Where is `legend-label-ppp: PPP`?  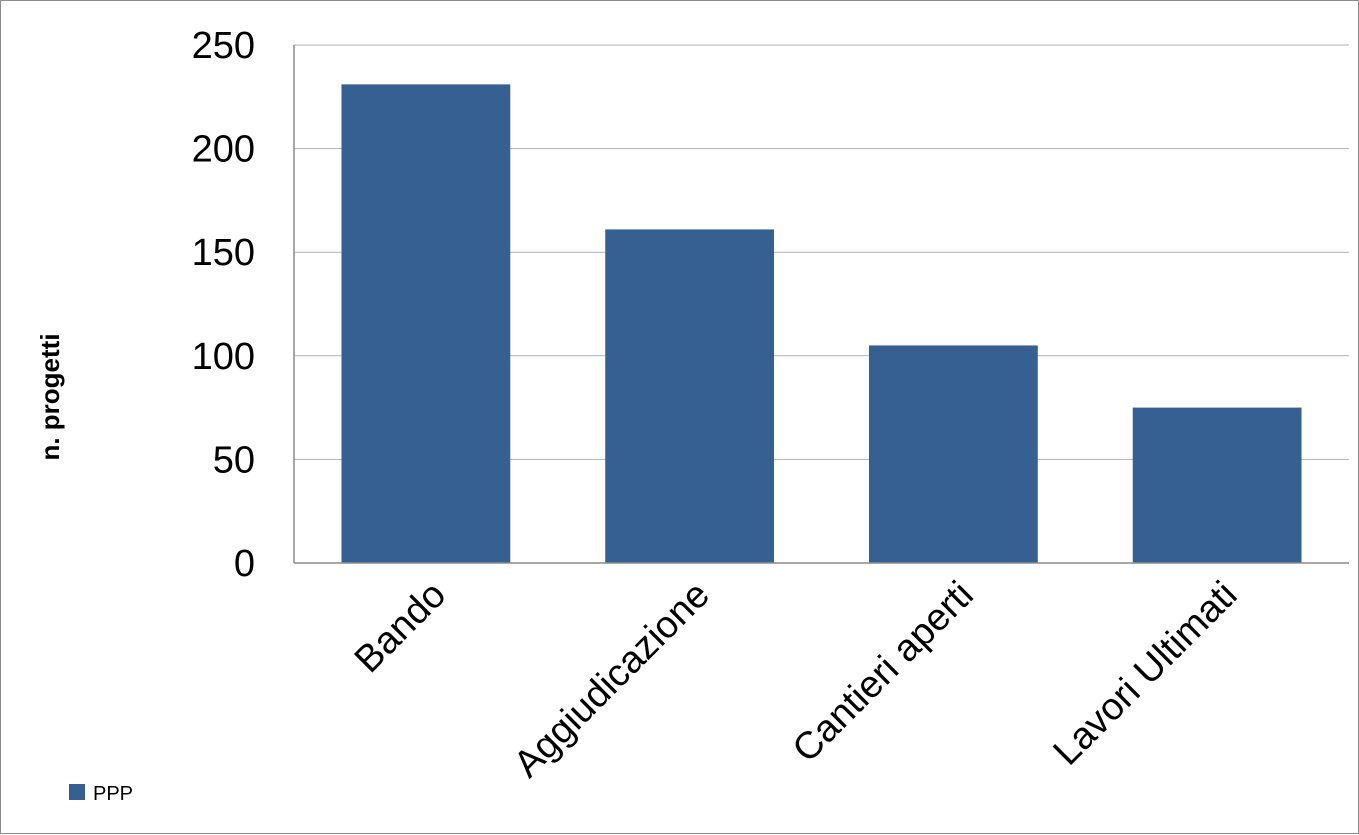
legend-label-ppp: PPP is located at coordinates (113, 794).